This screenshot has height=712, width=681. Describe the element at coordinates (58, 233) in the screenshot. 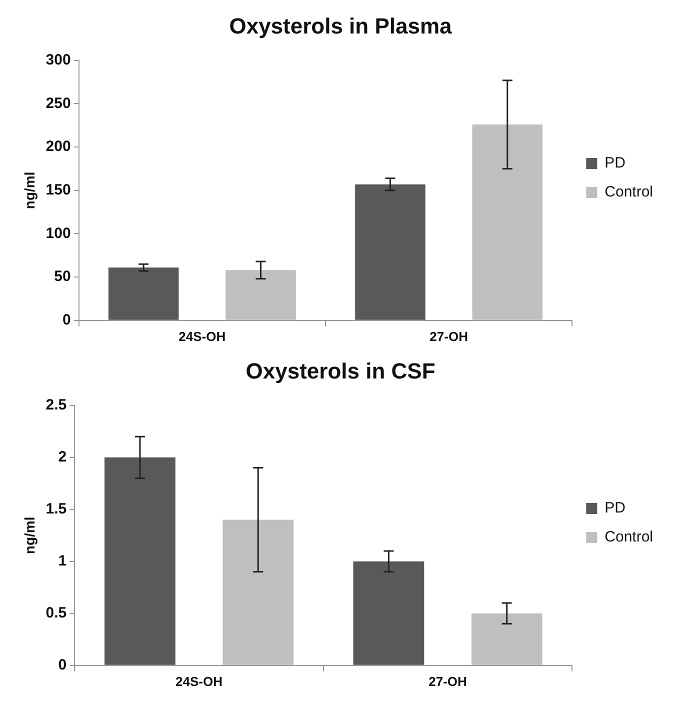

I see `y-tick-label: 100` at that location.